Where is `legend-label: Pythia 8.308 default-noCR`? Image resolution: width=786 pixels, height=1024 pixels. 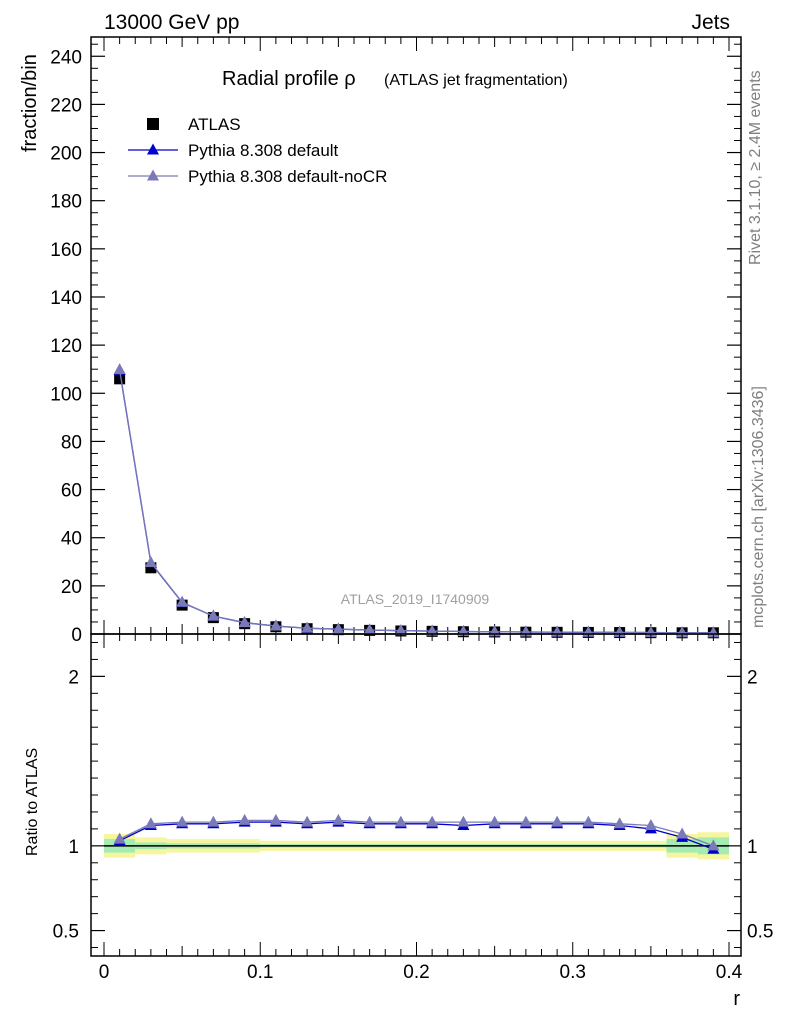
legend-label: Pythia 8.308 default-noCR is located at coordinates (287, 176).